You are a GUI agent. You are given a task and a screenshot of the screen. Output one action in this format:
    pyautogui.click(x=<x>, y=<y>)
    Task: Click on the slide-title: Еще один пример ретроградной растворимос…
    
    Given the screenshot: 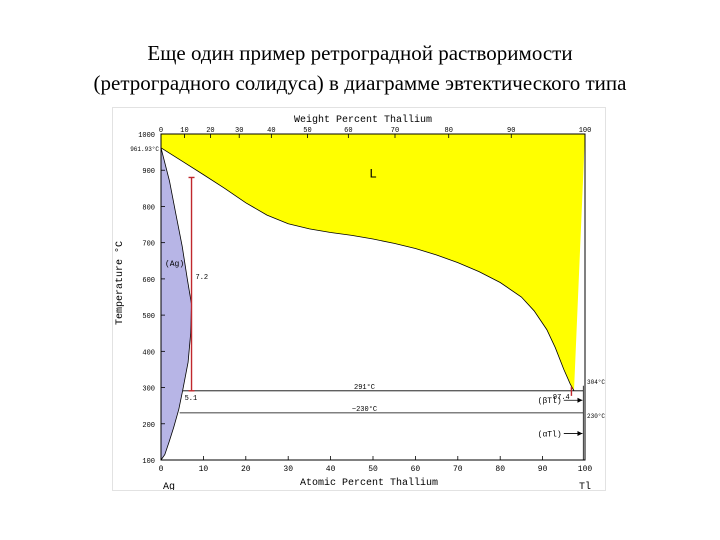 What is the action you would take?
    pyautogui.click(x=360, y=68)
    